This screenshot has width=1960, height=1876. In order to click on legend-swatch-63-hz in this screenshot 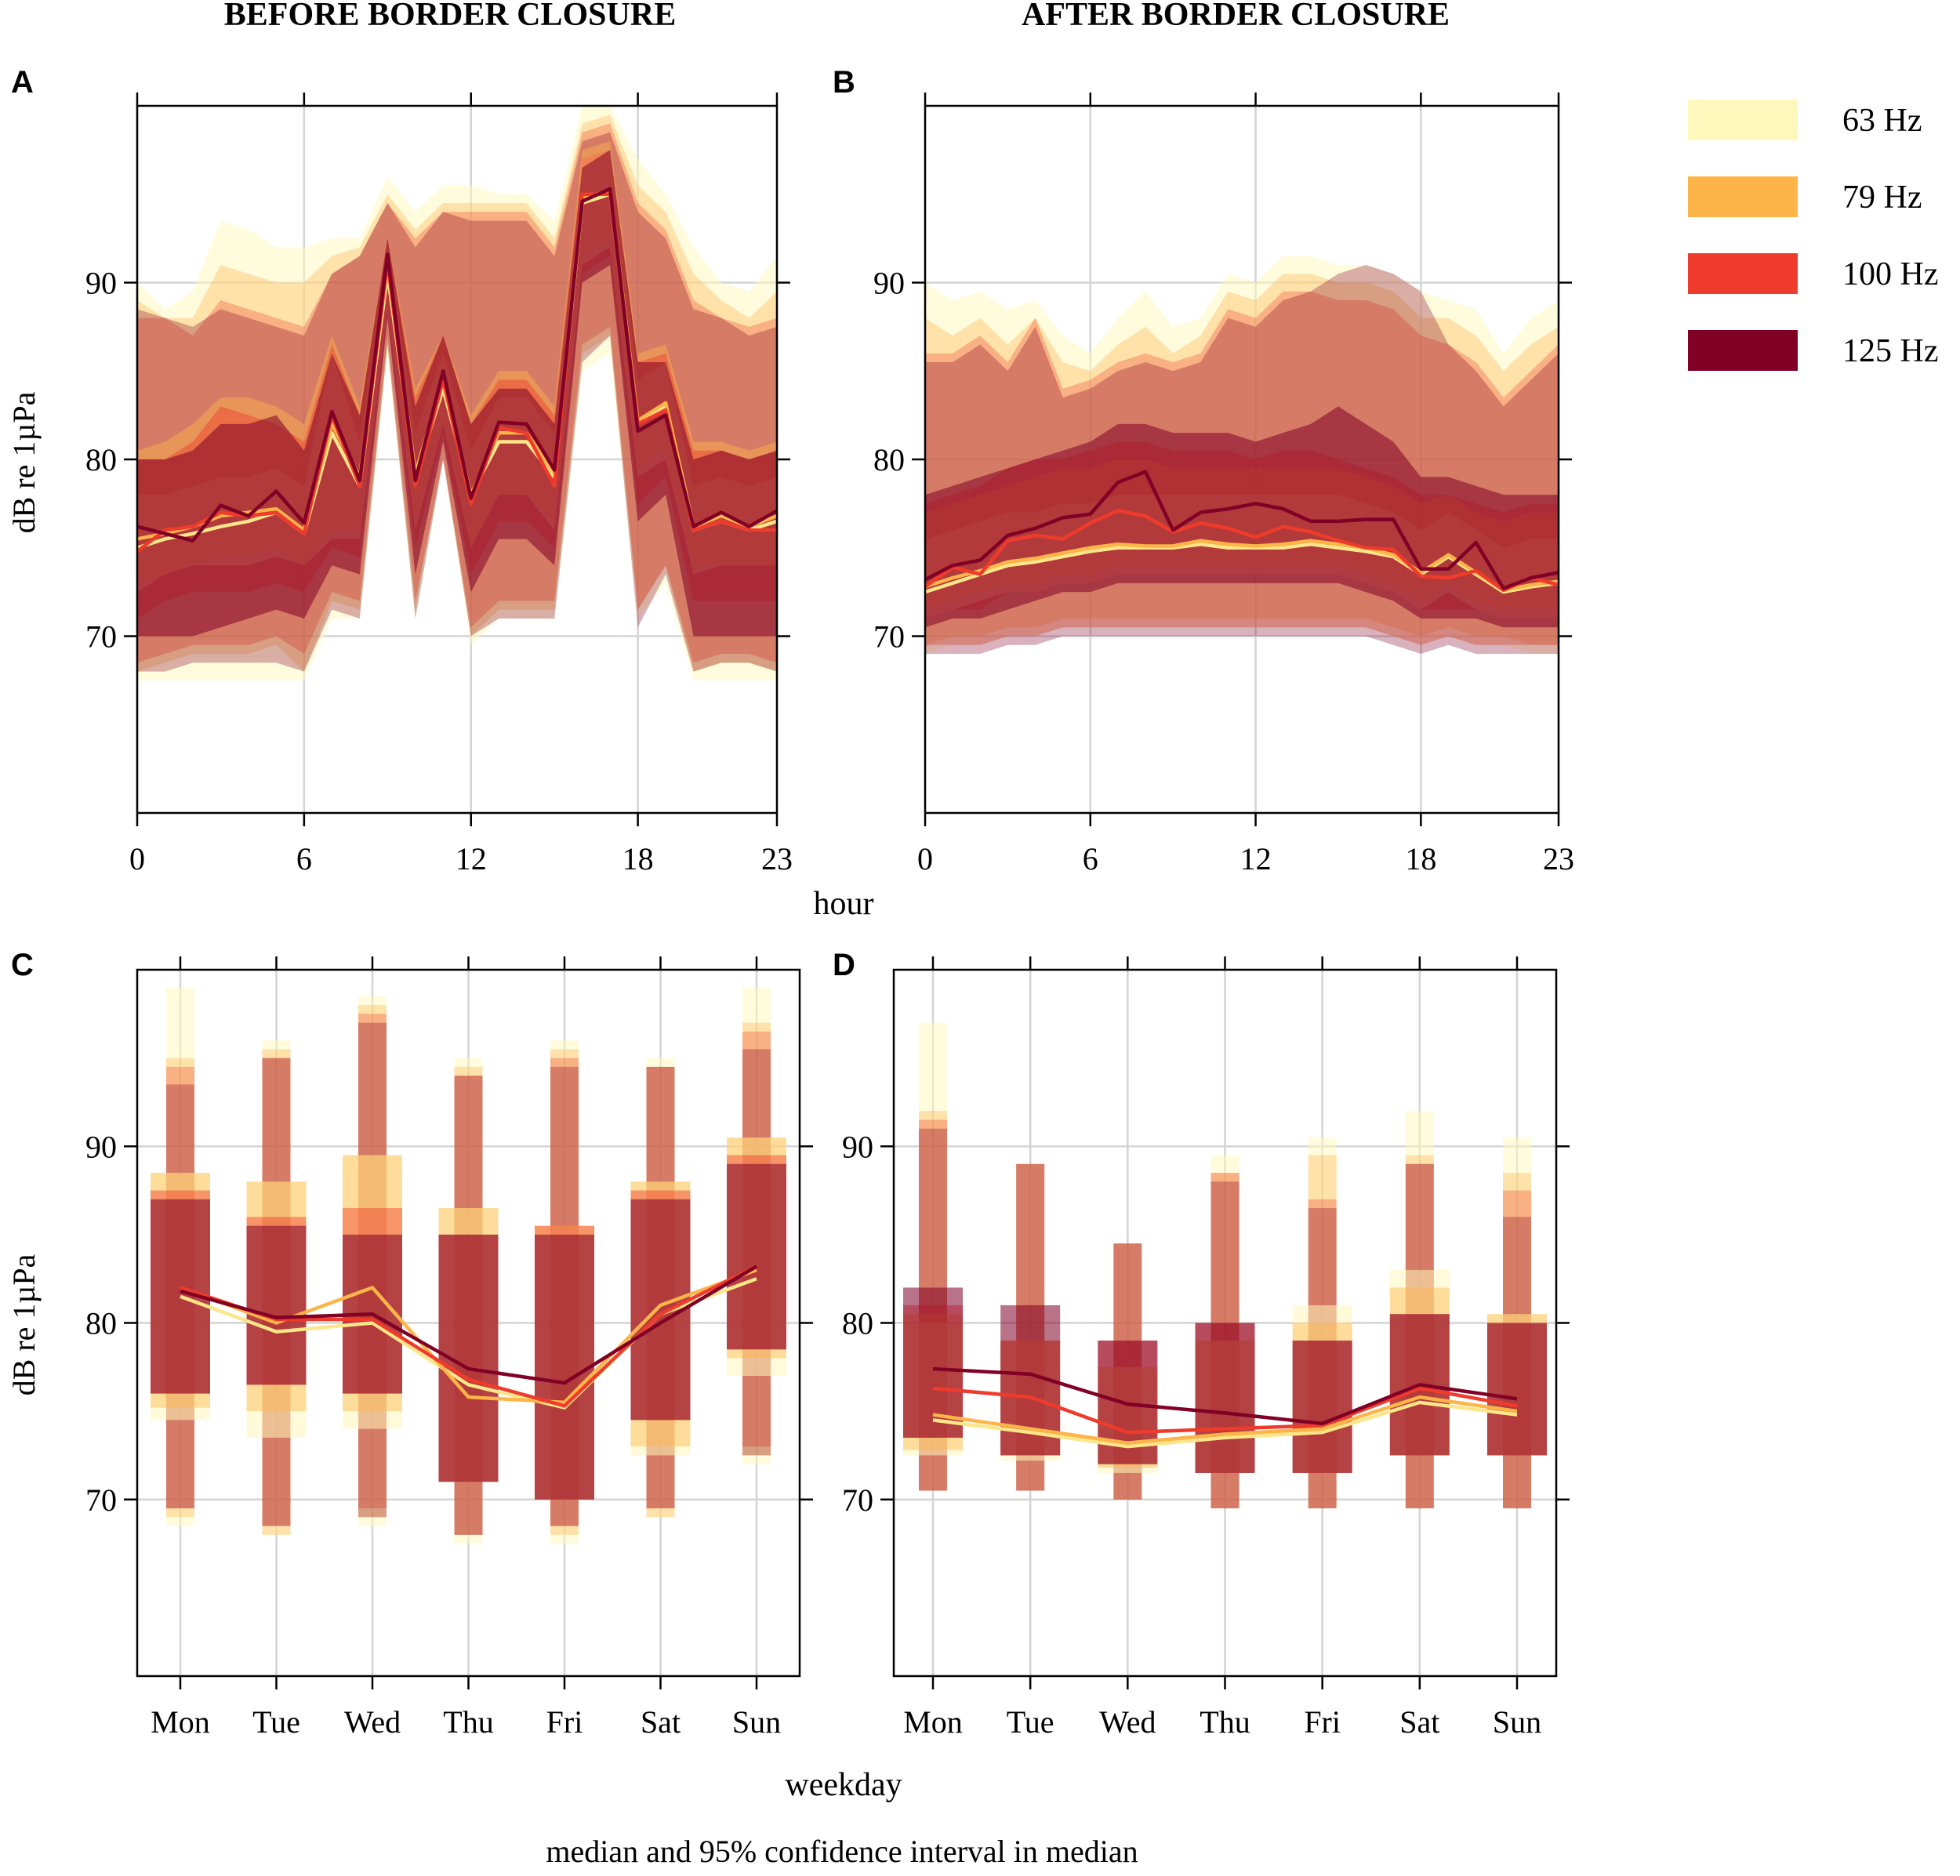, I will do `click(1743, 120)`.